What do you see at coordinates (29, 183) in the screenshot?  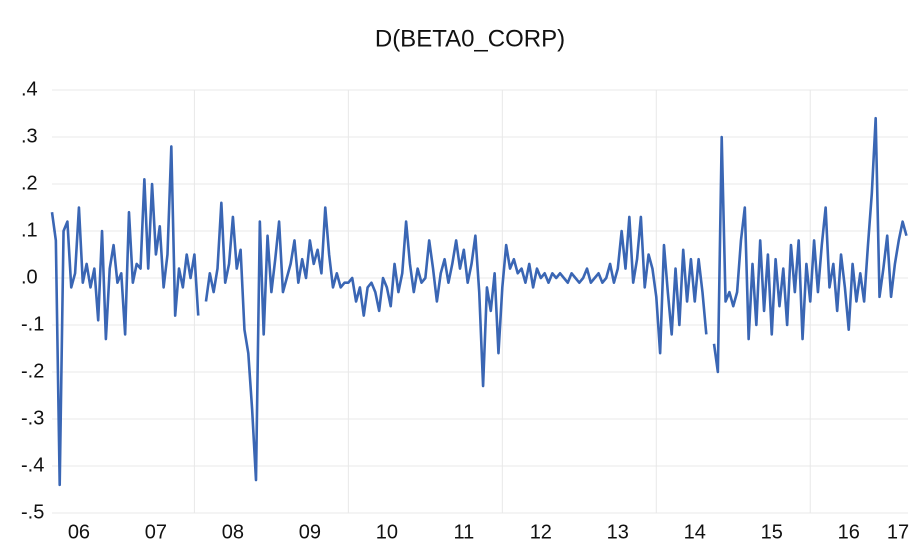 I see `y-tick-label: .2` at bounding box center [29, 183].